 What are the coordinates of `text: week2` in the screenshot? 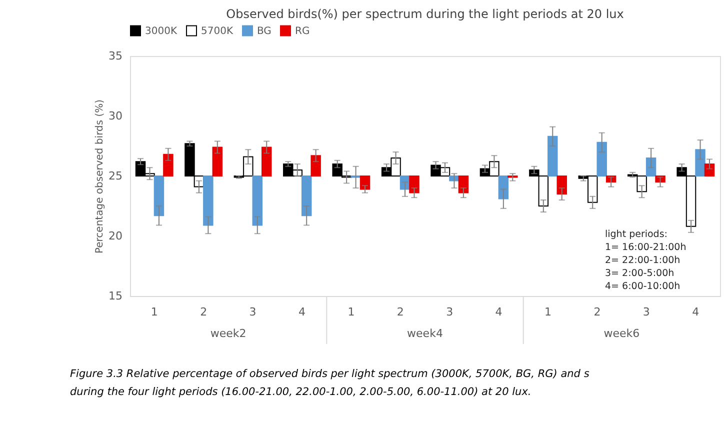 It's located at (228, 333).